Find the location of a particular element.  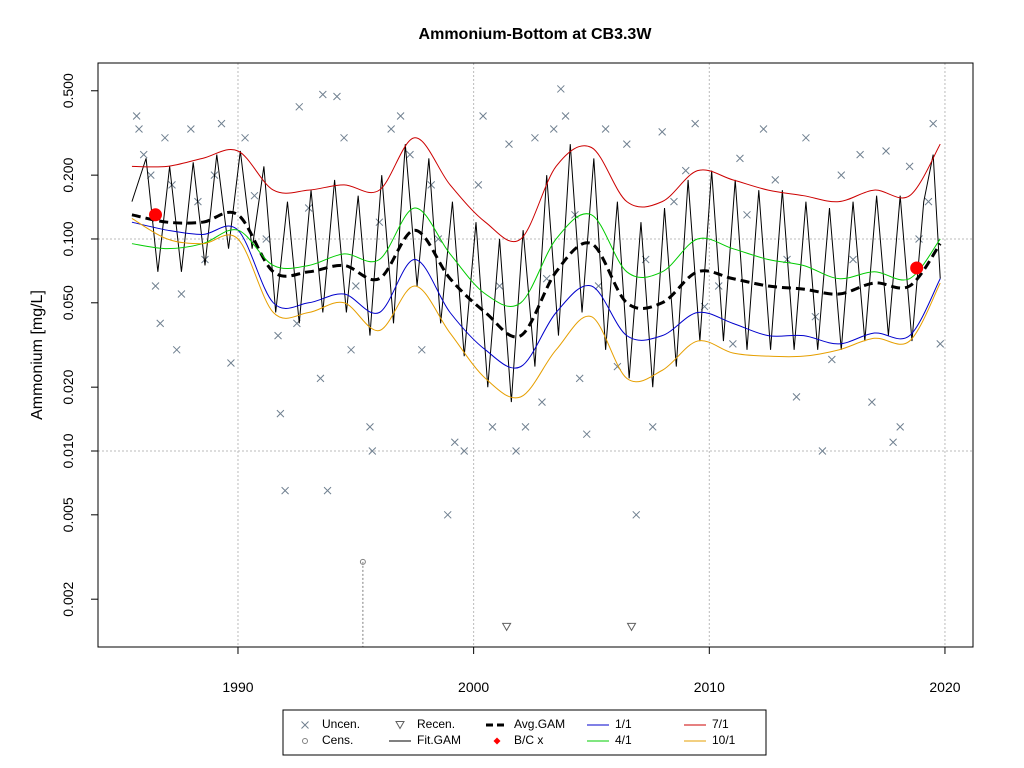

legend-label: B/C x is located at coordinates (528, 740).